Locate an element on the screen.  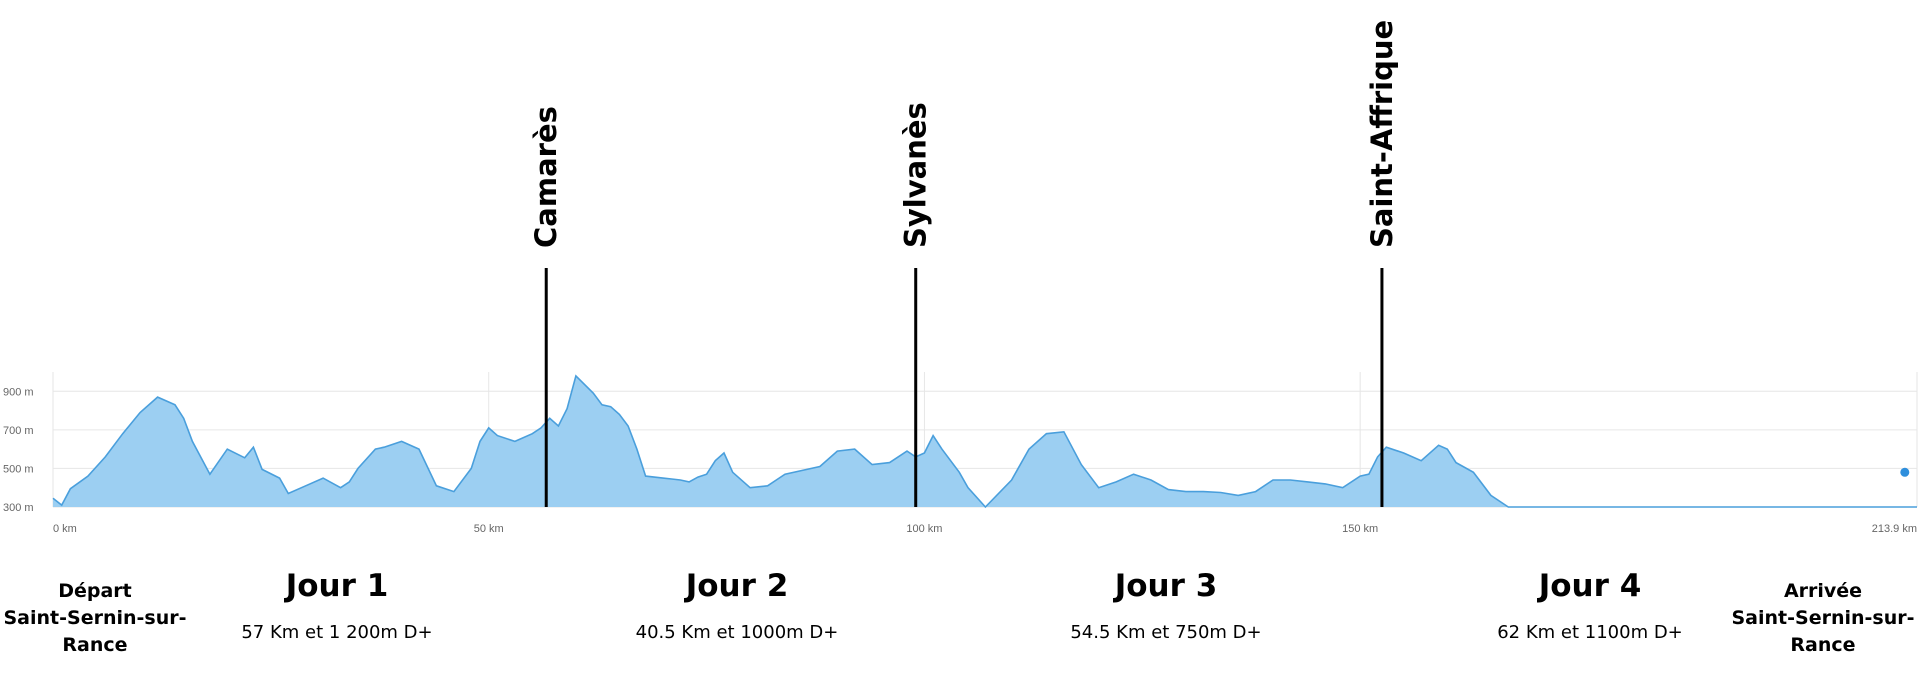
stage-detail: 40.5 Km et 1000m D+ is located at coordinates (737, 632).